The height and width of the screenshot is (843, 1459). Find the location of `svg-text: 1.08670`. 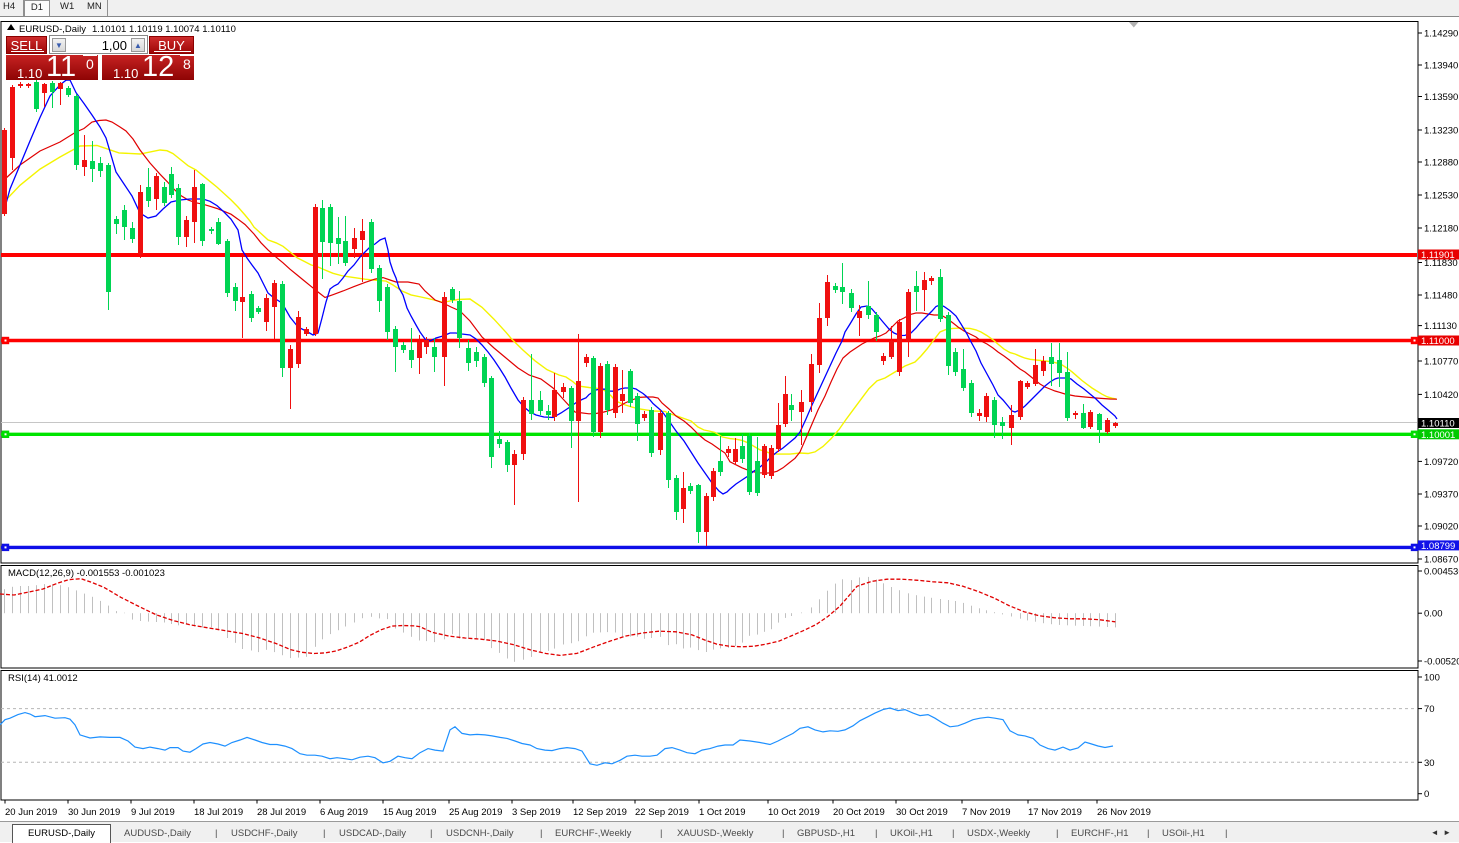

svg-text: 1.08670 is located at coordinates (1441, 560).